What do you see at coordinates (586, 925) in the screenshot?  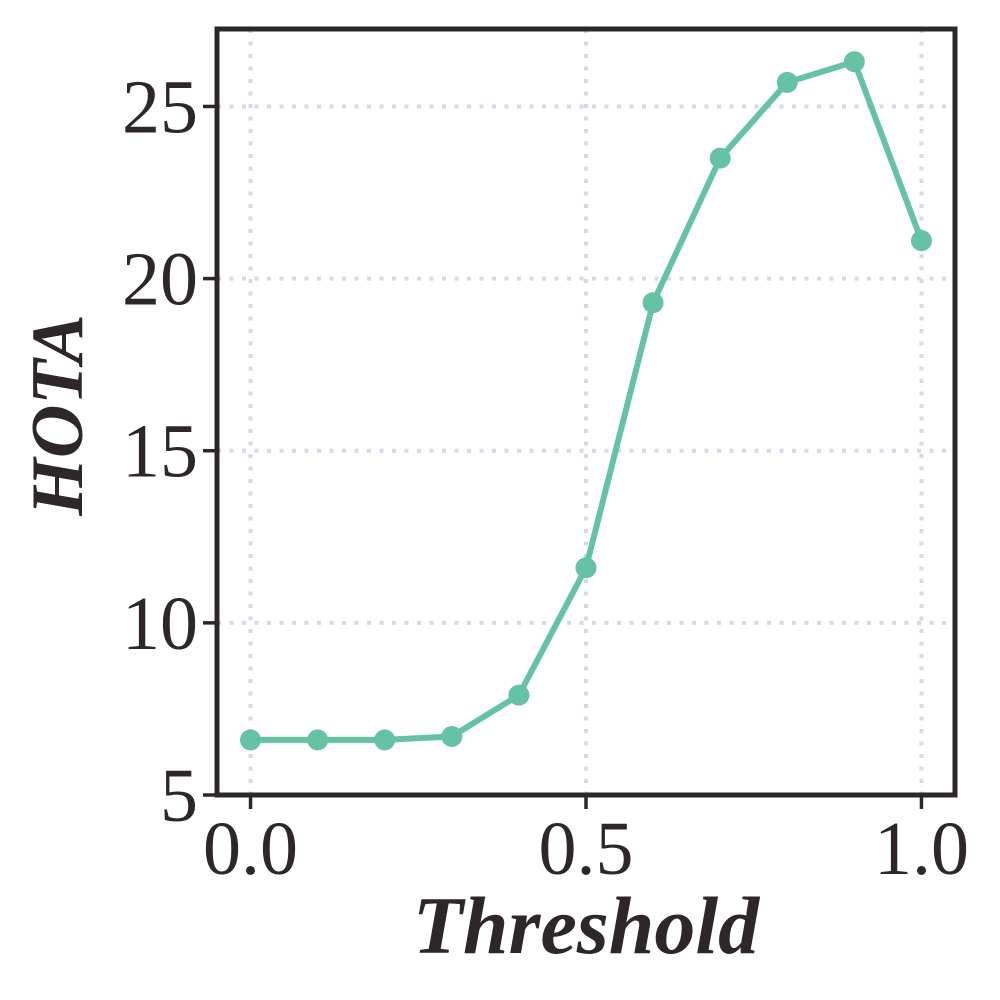 I see `x-axis-label: Threshold` at bounding box center [586, 925].